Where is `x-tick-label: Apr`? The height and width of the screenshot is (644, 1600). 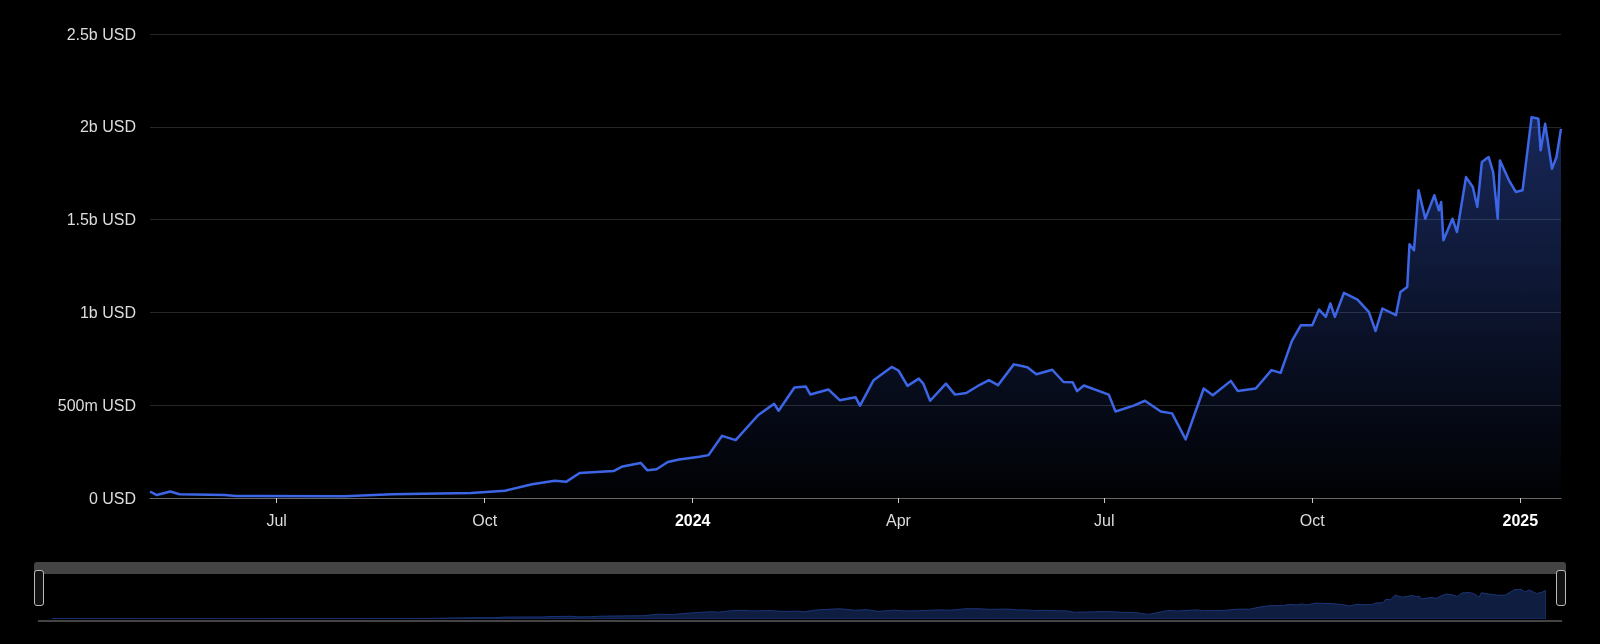
x-tick-label: Apr is located at coordinates (899, 520).